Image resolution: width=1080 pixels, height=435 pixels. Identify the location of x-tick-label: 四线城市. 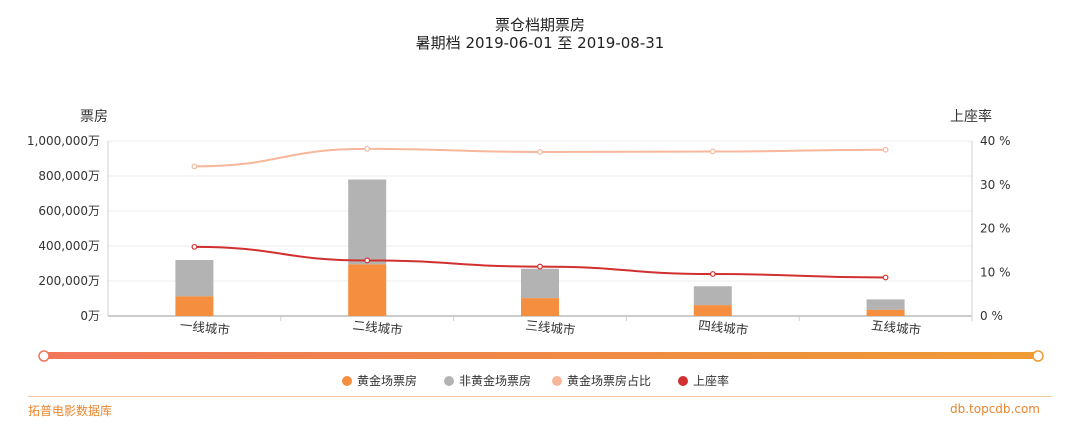
(723, 327).